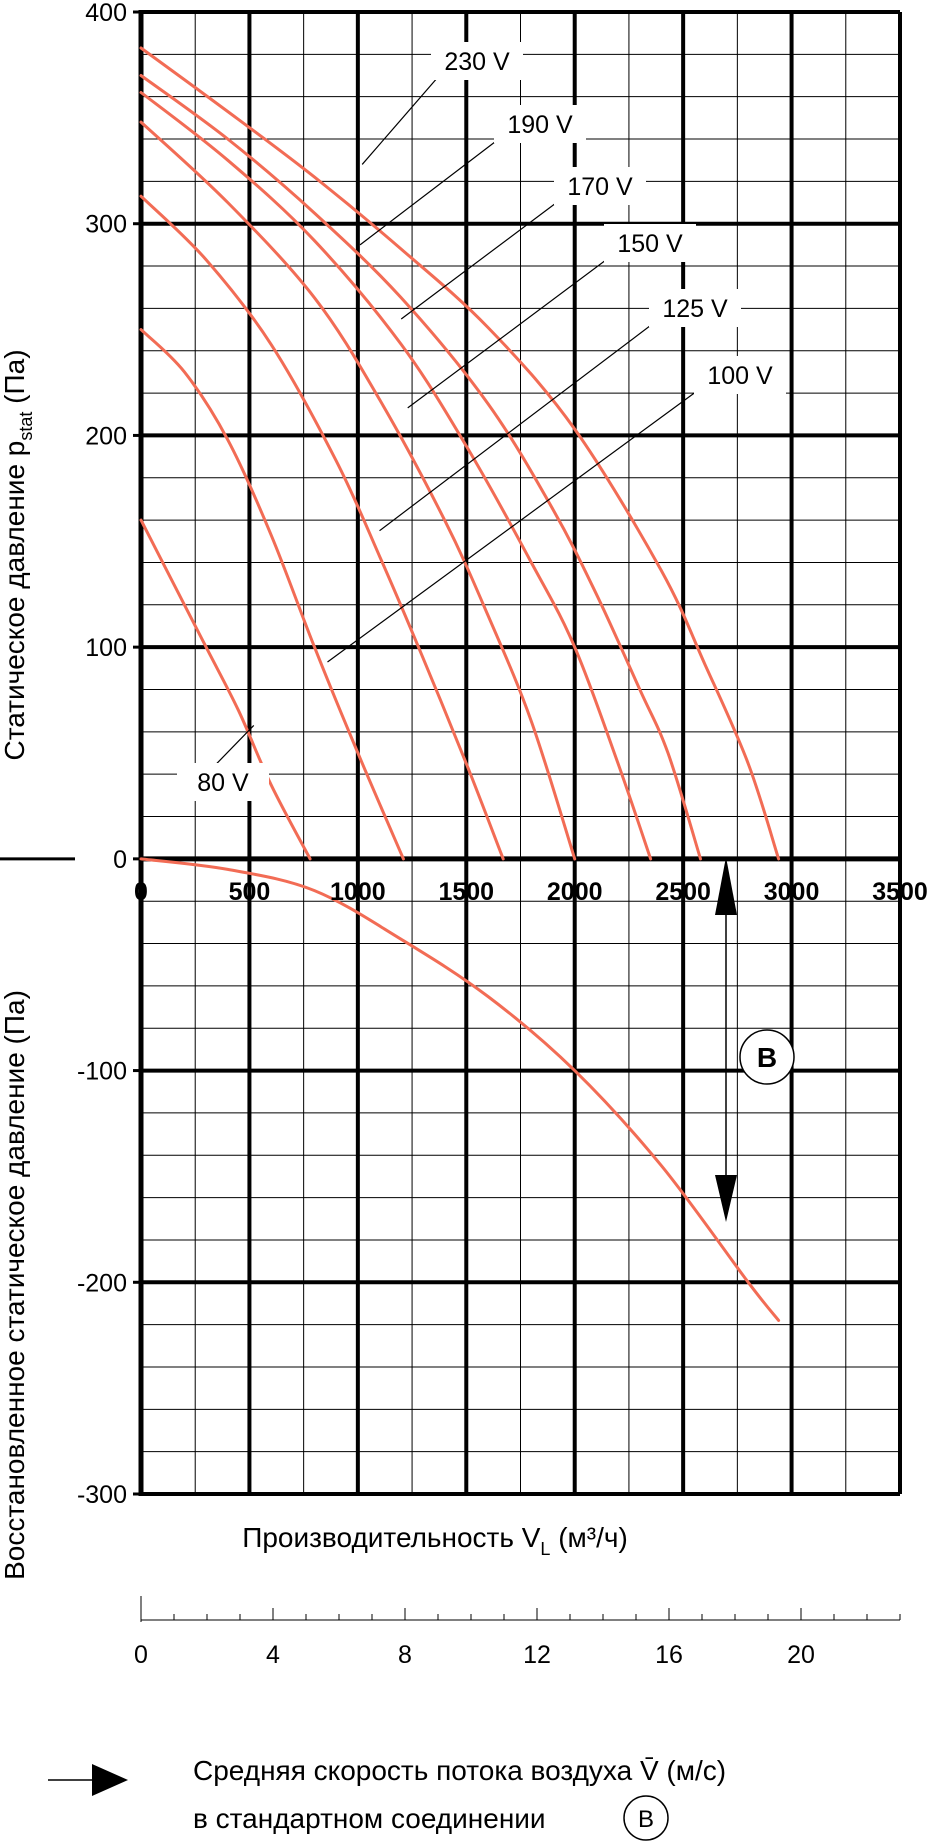 The image size is (929, 1844). Describe the element at coordinates (517, 1632) in the screenshot. I see `velocity-axis: 0 4 8 12 16 20` at that location.